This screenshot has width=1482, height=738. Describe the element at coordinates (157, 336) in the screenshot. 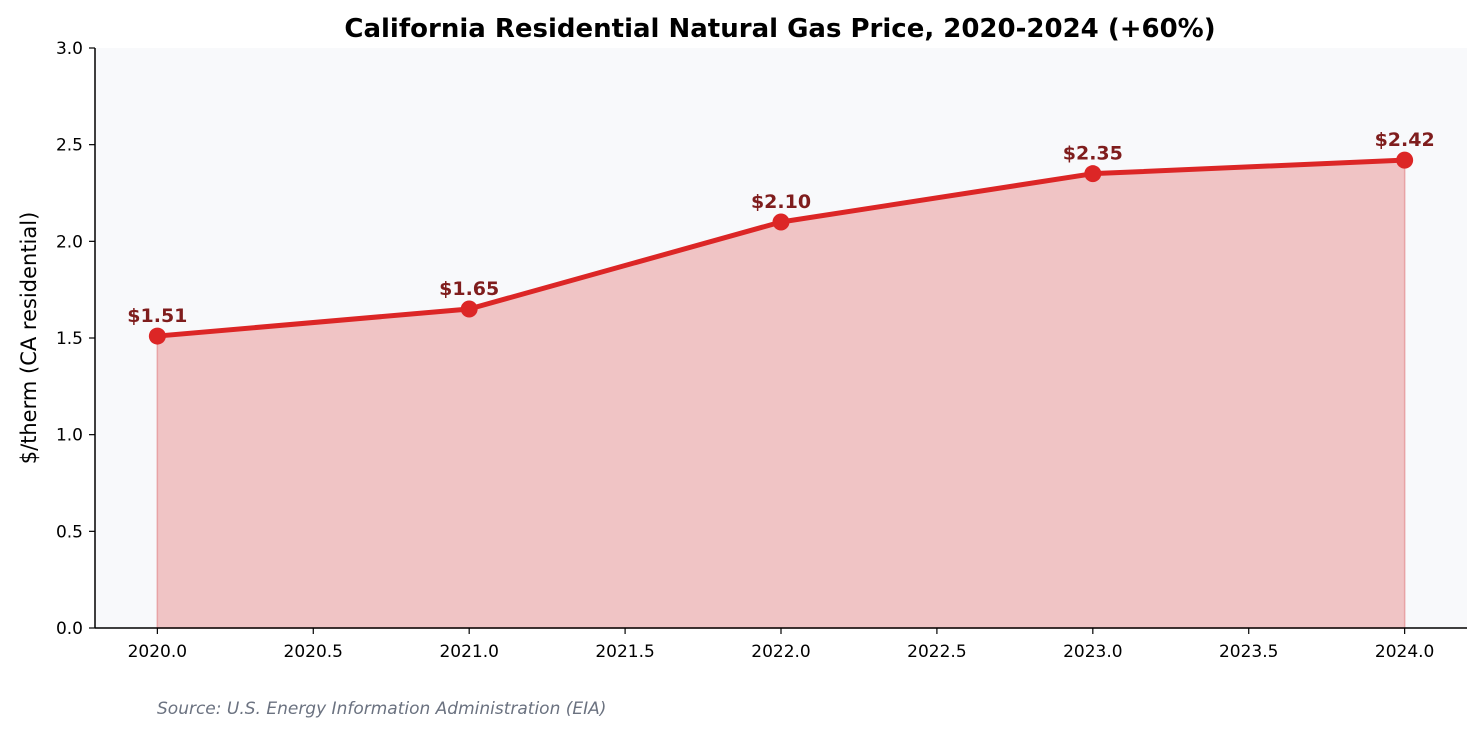

I see `data-point-2020` at that location.